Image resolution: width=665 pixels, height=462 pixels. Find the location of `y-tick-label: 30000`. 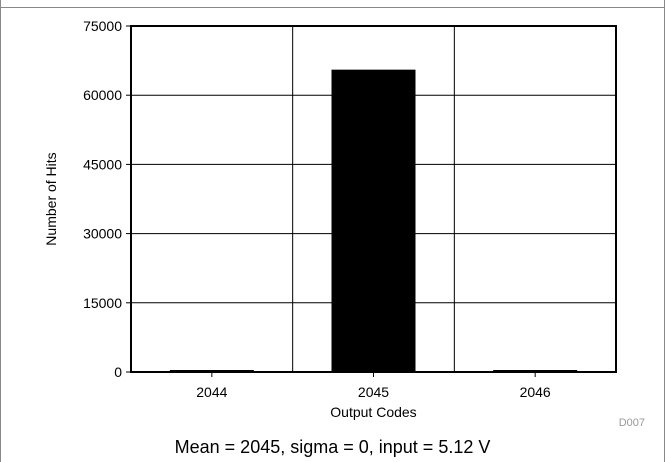

y-tick-label: 30000 is located at coordinates (102, 234).